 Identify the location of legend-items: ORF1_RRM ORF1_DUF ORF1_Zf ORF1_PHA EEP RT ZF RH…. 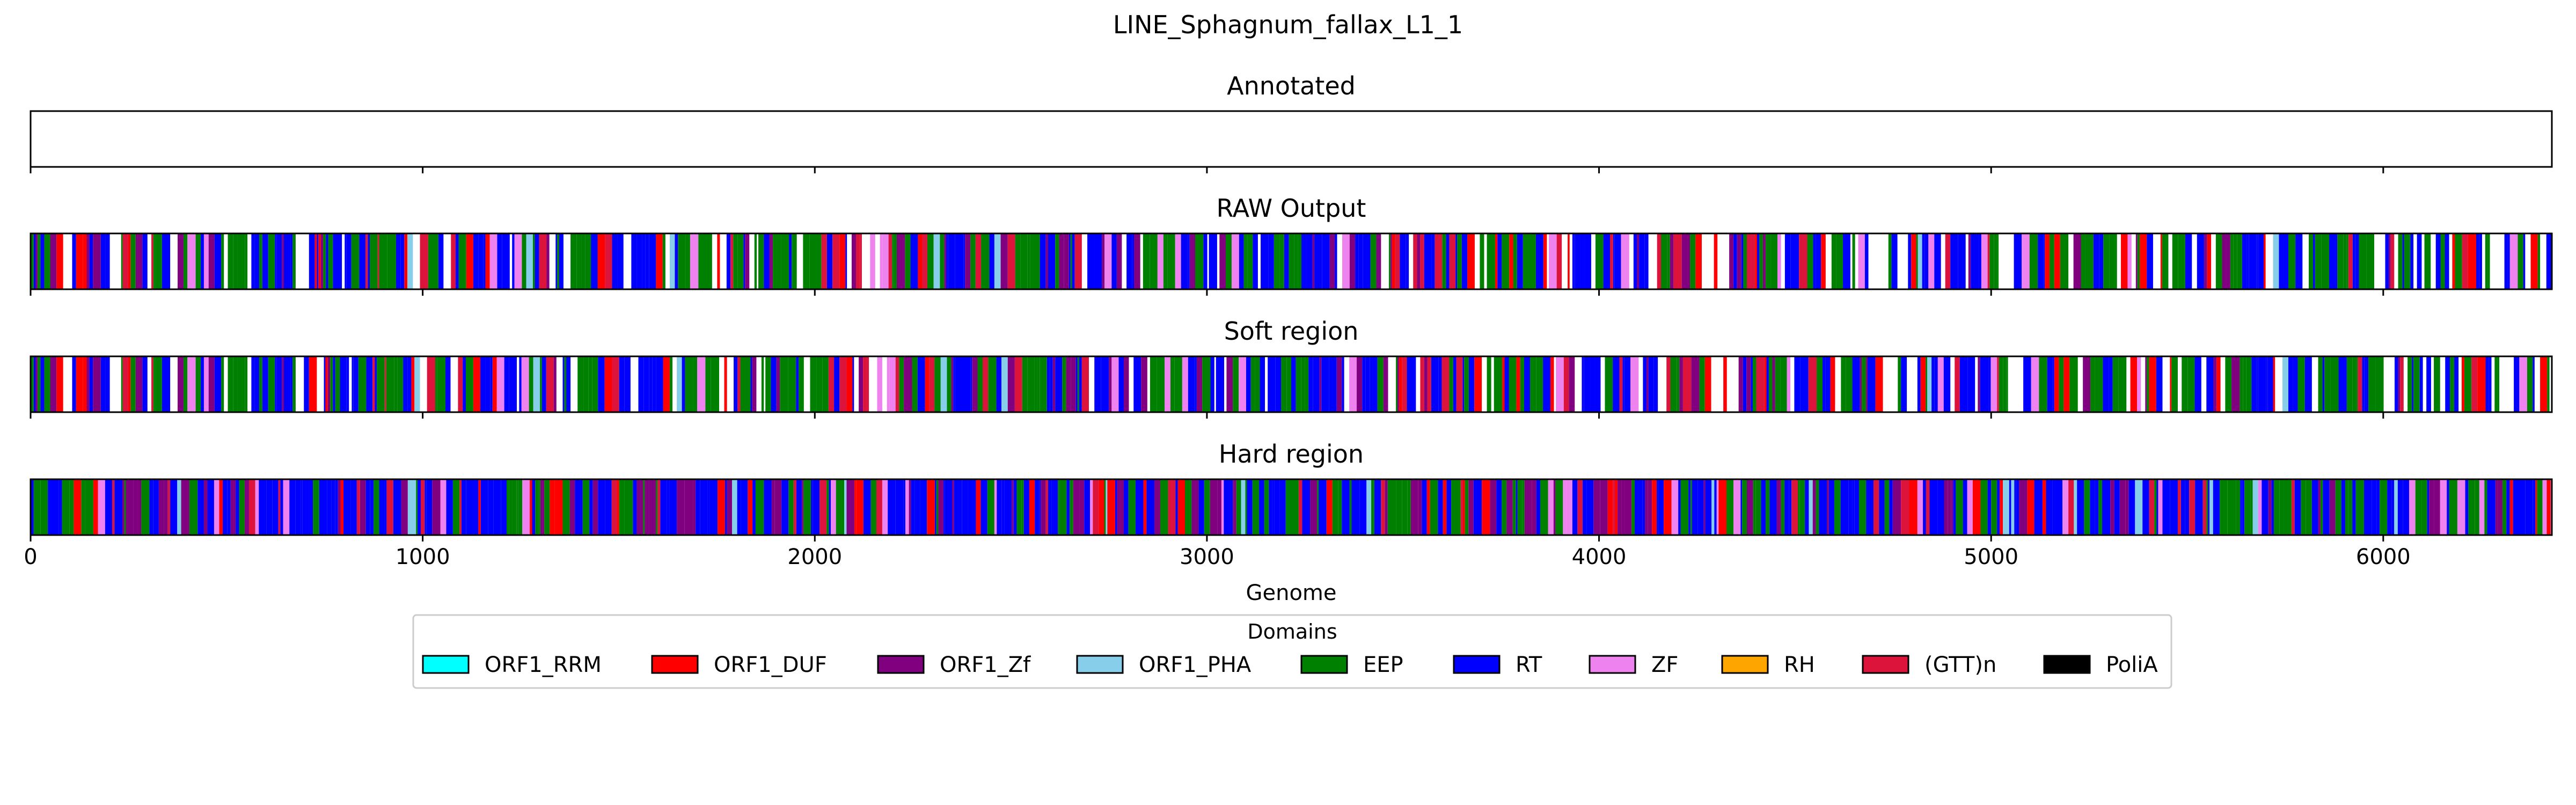
(1290, 665).